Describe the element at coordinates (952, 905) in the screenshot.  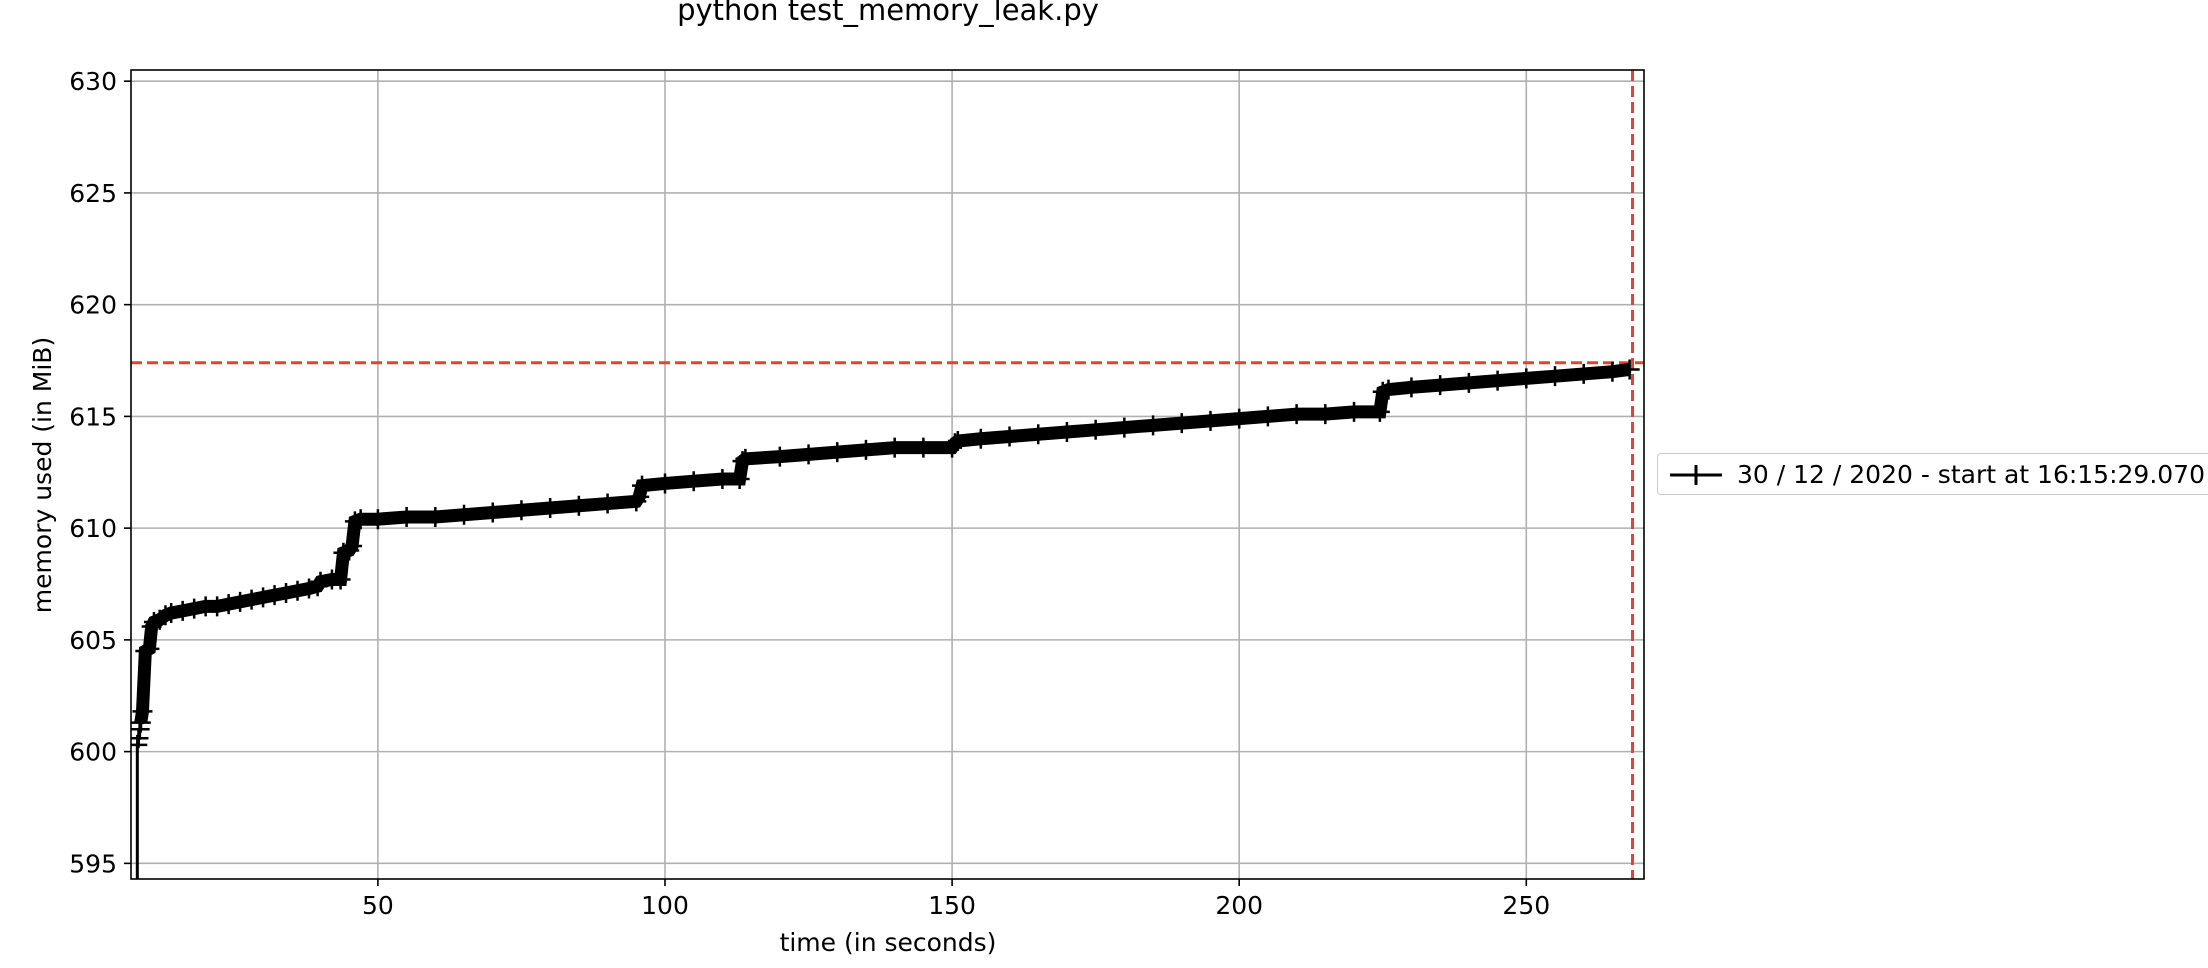
I see `x-tick-label: 150` at that location.